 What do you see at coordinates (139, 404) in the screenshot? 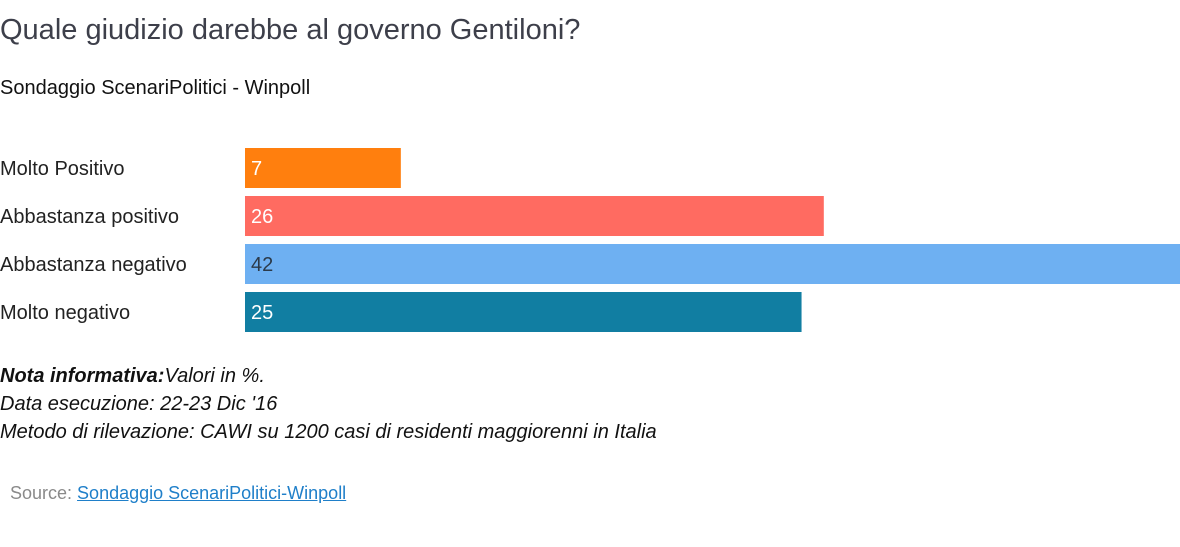
I see `note-date: Data esecuzione: 22-23 Dic '16` at bounding box center [139, 404].